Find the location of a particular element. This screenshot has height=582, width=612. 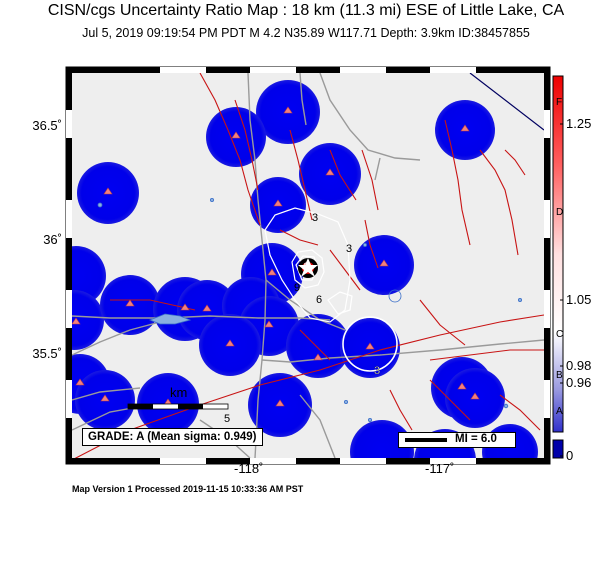

colorbar-letter: B is located at coordinates (559, 375).